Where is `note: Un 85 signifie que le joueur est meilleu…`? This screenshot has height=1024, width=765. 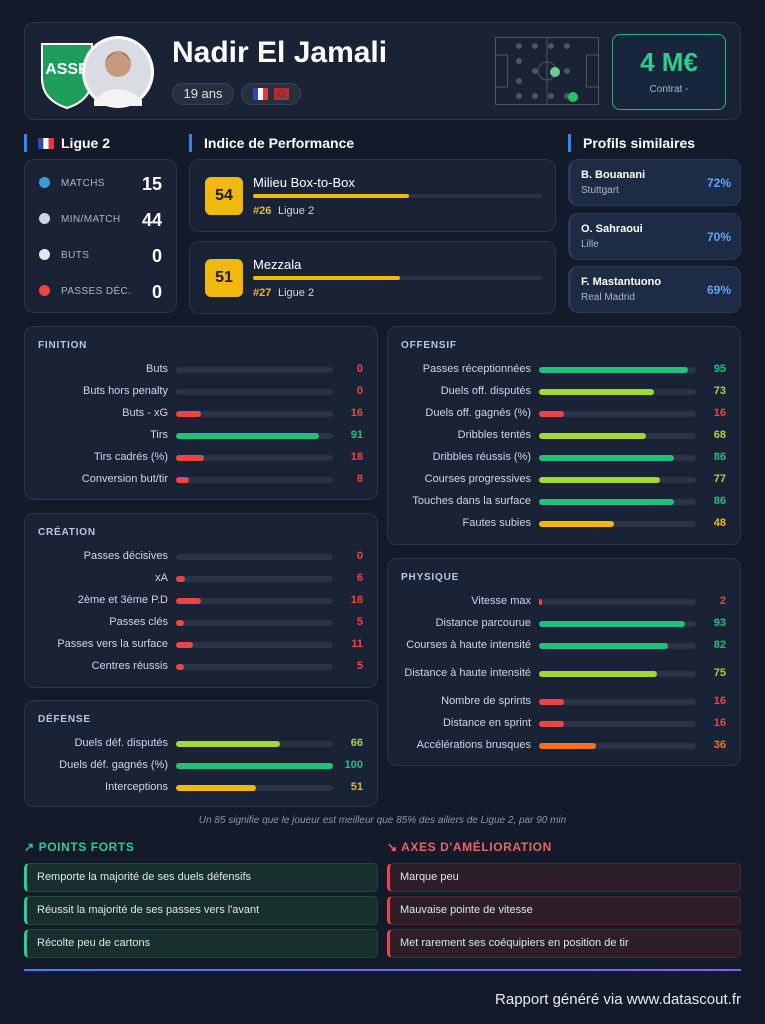
note: Un 85 signifie que le joueur est meilleu… is located at coordinates (382, 820).